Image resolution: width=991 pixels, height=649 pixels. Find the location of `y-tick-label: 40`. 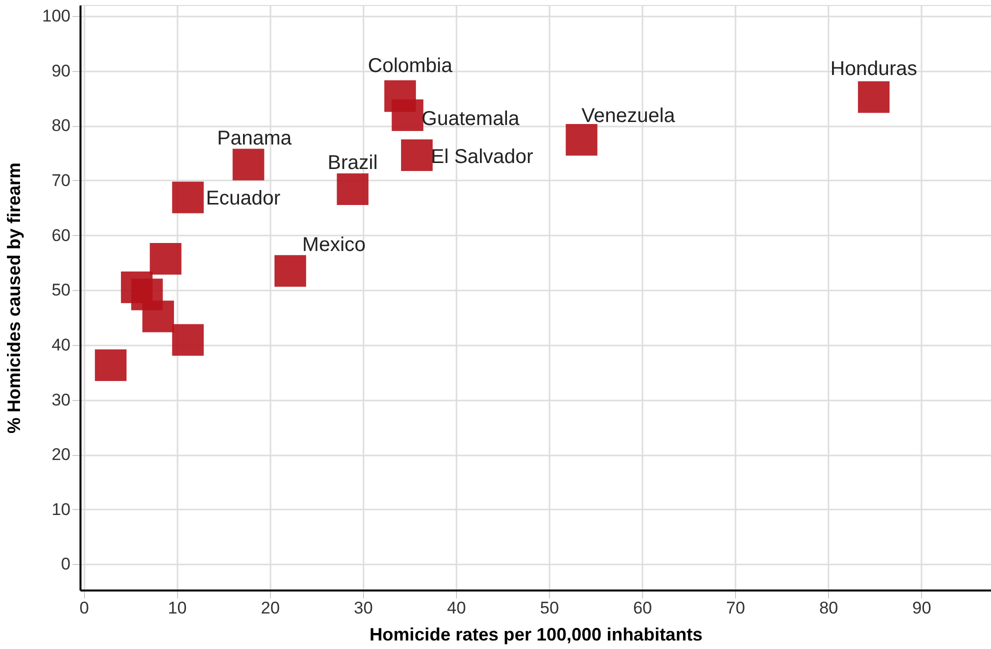

y-tick-label: 40 is located at coordinates (61, 344).